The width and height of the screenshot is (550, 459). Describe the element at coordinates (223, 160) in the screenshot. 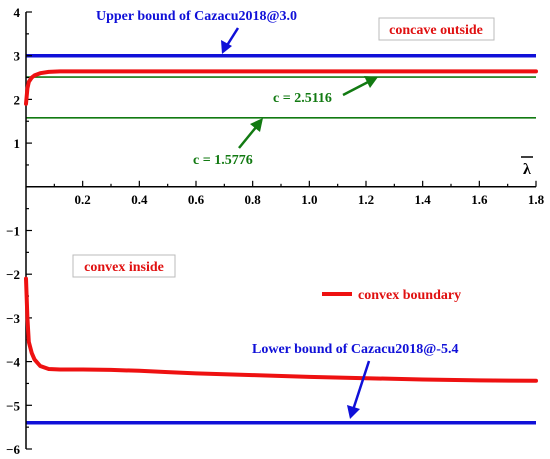

I see `c-lower-label: c = 1.5776` at that location.